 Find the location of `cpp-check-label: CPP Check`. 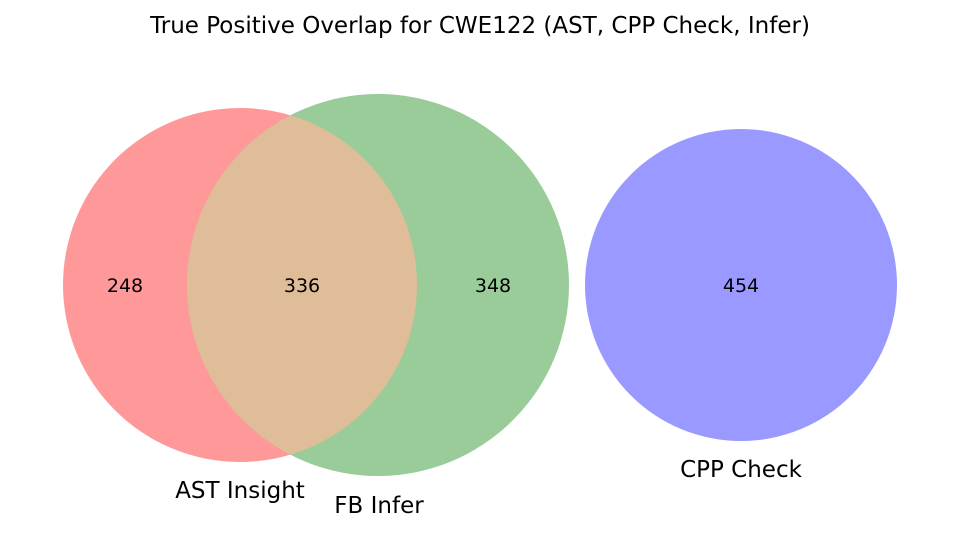

cpp-check-label: CPP Check is located at coordinates (741, 470).